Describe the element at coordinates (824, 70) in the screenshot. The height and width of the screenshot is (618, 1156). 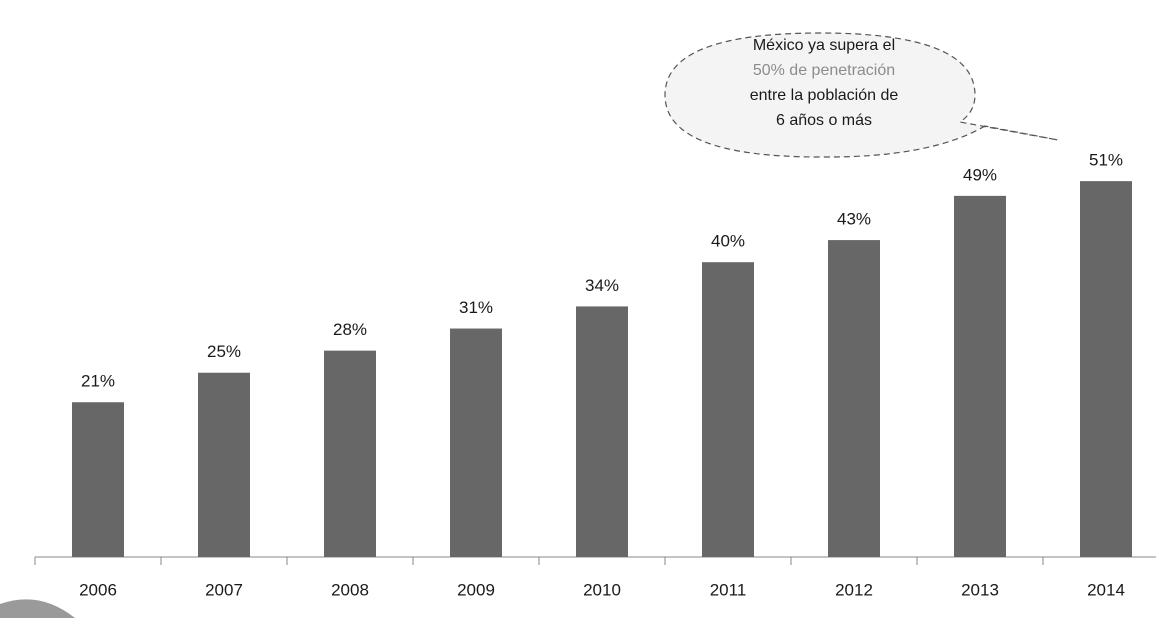
I see `annotation-line: 50% de penetración` at that location.